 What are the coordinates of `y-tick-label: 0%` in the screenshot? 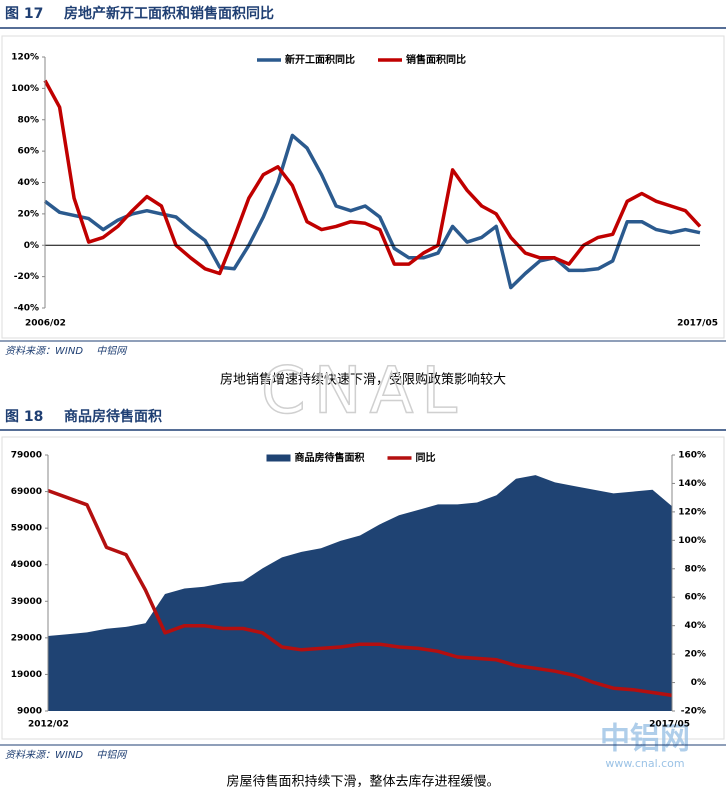 It's located at (31, 246).